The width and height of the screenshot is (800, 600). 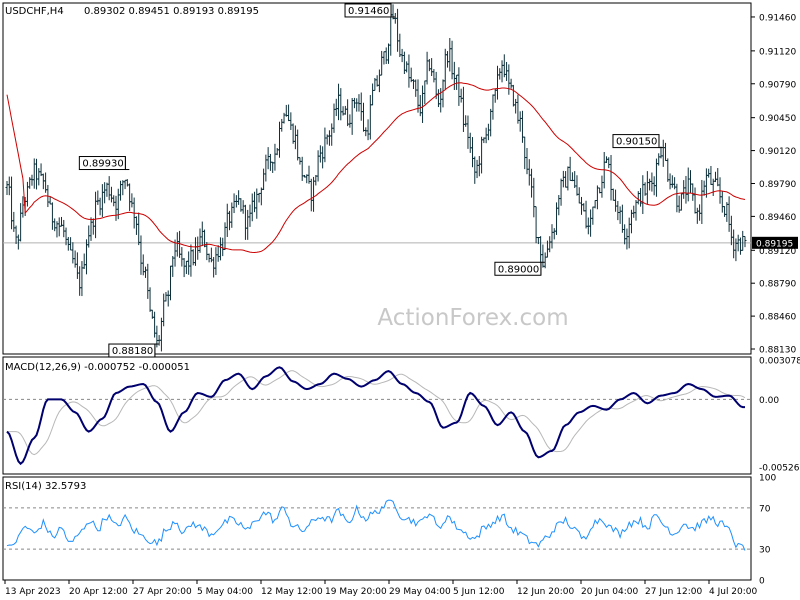 I want to click on chart-header-ohlc: 0.89302 0.89451 0.89193 0.89195, so click(x=171, y=11).